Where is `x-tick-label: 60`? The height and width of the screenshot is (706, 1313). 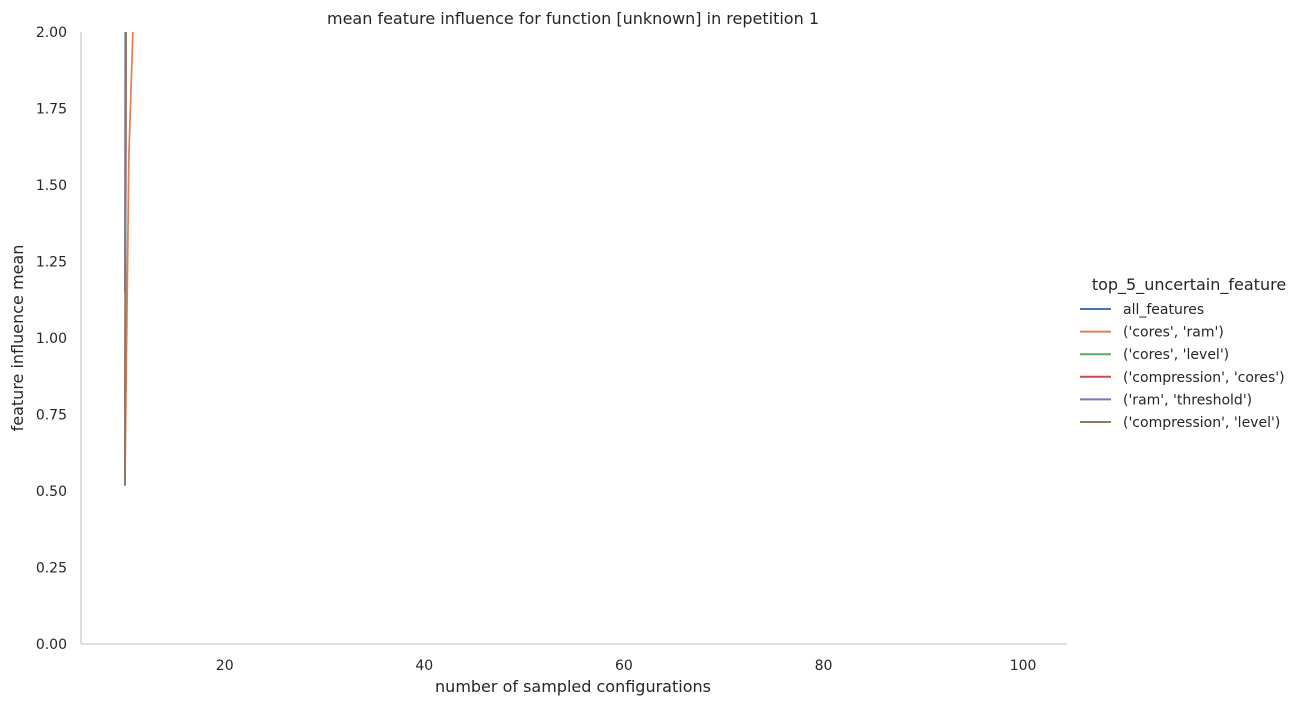
x-tick-label: 60 is located at coordinates (624, 666).